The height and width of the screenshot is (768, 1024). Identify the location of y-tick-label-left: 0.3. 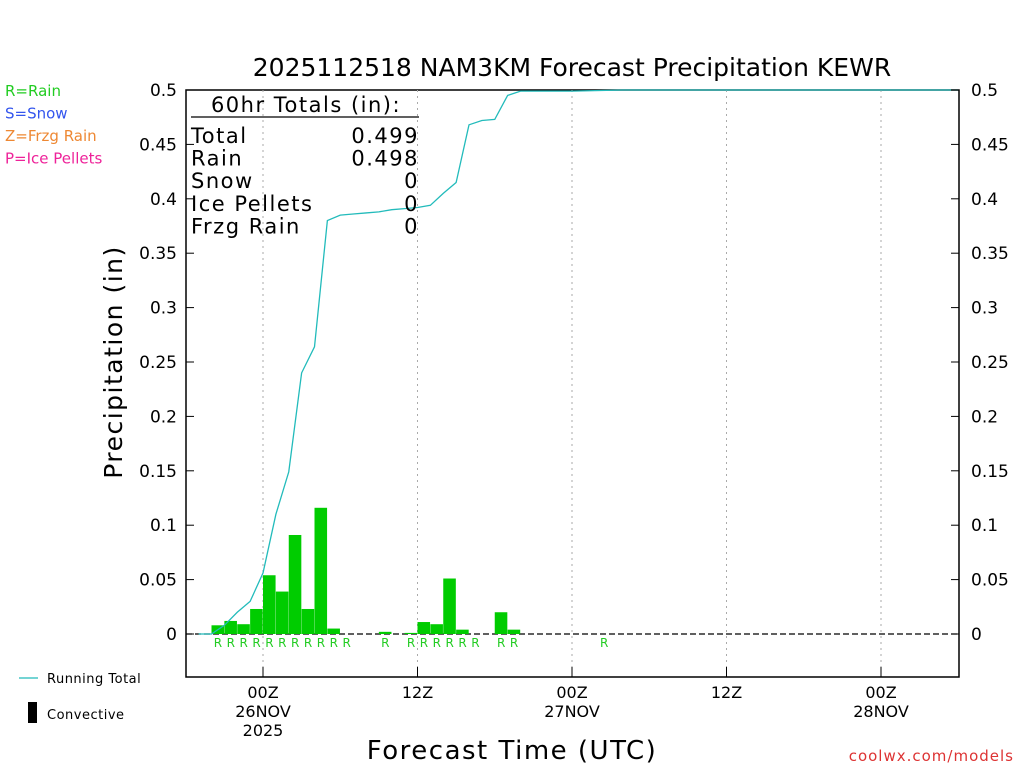
(163, 309).